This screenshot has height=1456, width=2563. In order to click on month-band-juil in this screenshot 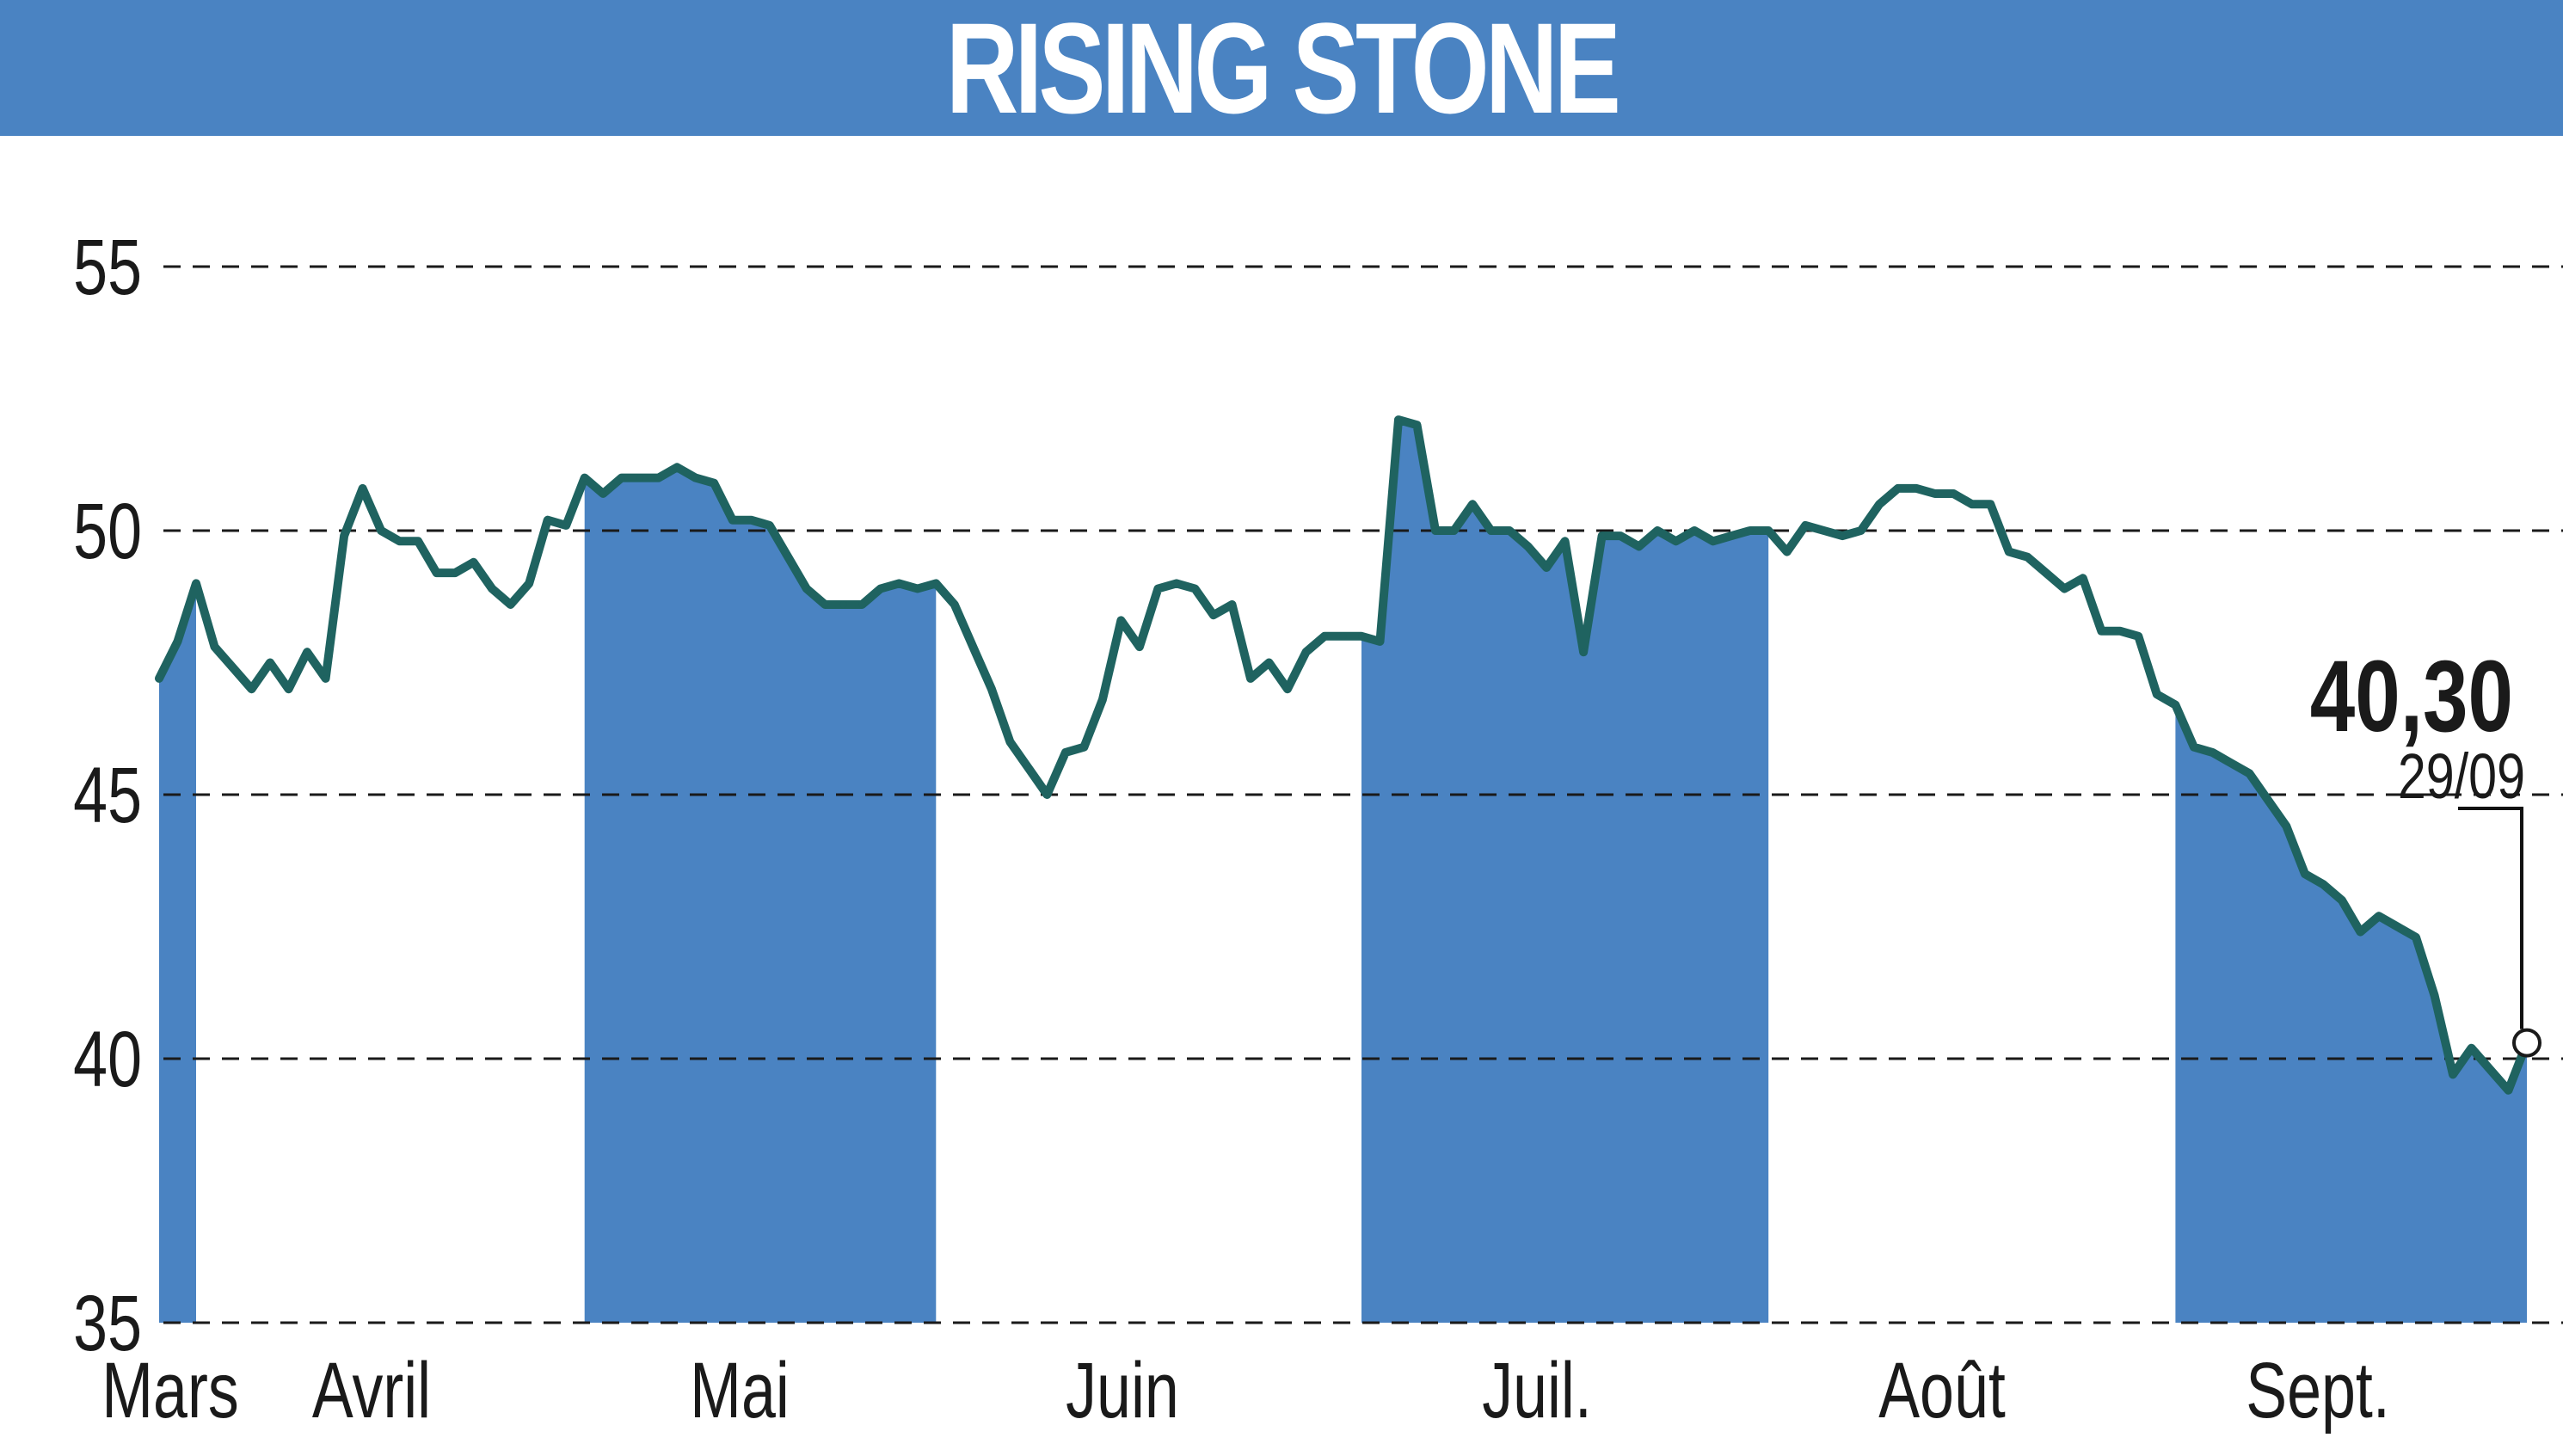, I will do `click(1565, 872)`.